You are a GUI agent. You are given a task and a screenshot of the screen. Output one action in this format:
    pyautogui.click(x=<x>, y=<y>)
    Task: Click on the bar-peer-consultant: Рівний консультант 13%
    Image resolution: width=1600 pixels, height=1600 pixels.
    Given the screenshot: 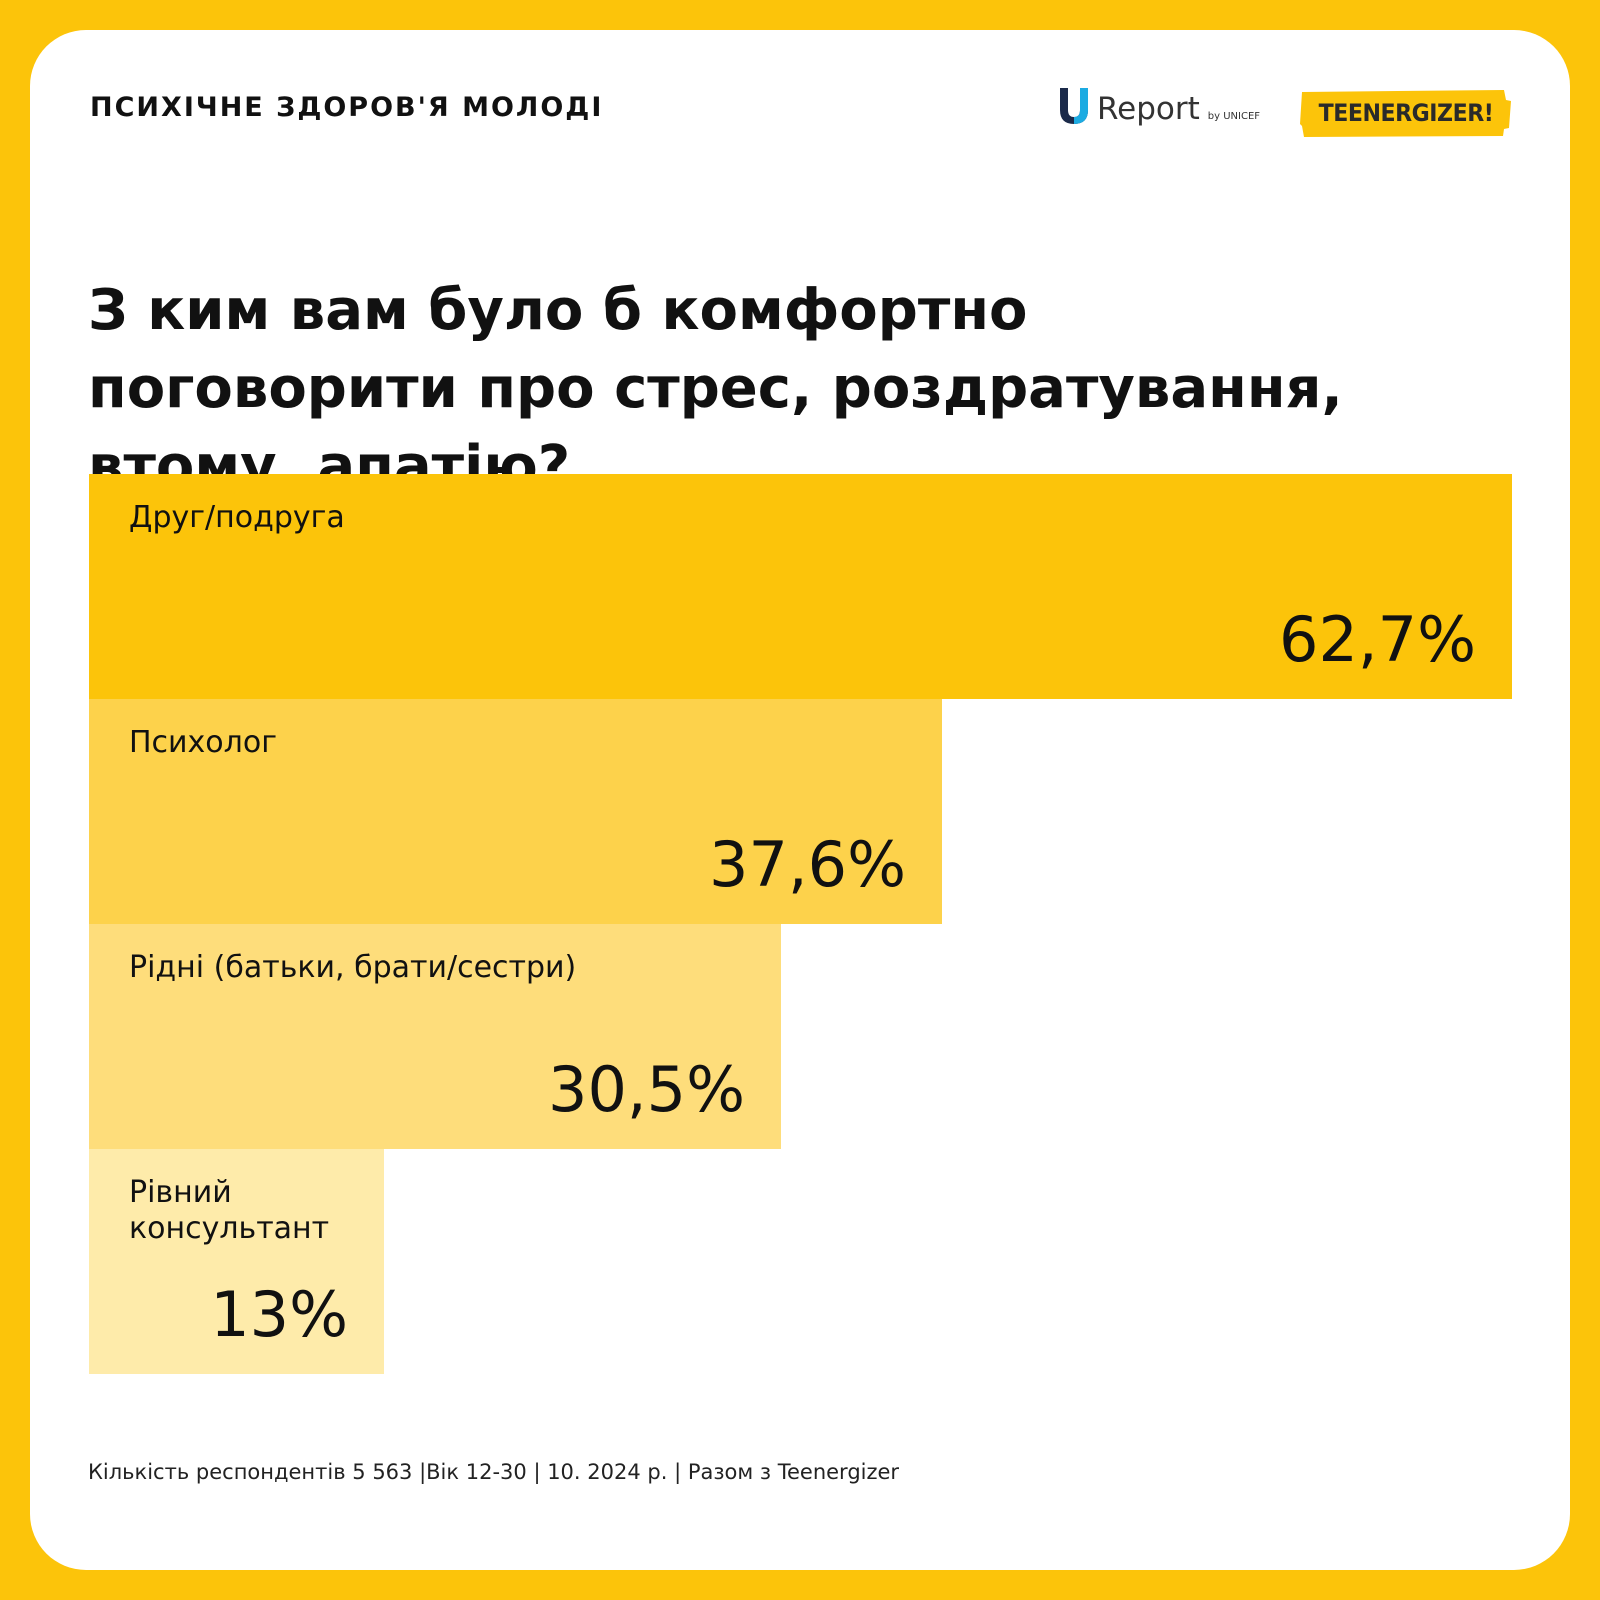 What is the action you would take?
    pyautogui.click(x=236, y=1261)
    